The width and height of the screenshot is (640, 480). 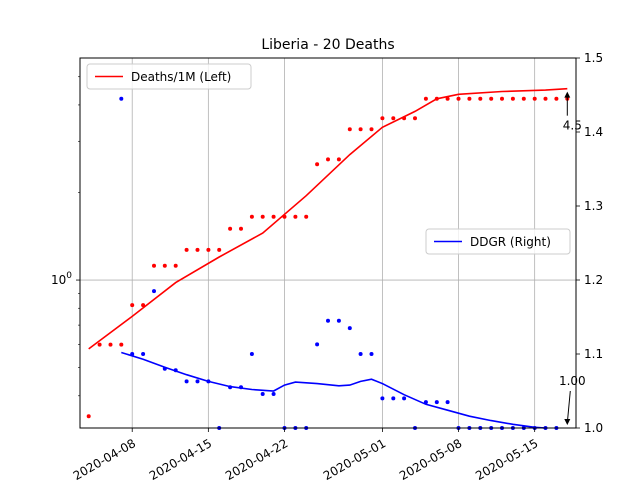 I want to click on annotation-deaths: 4.5, so click(x=572, y=112).